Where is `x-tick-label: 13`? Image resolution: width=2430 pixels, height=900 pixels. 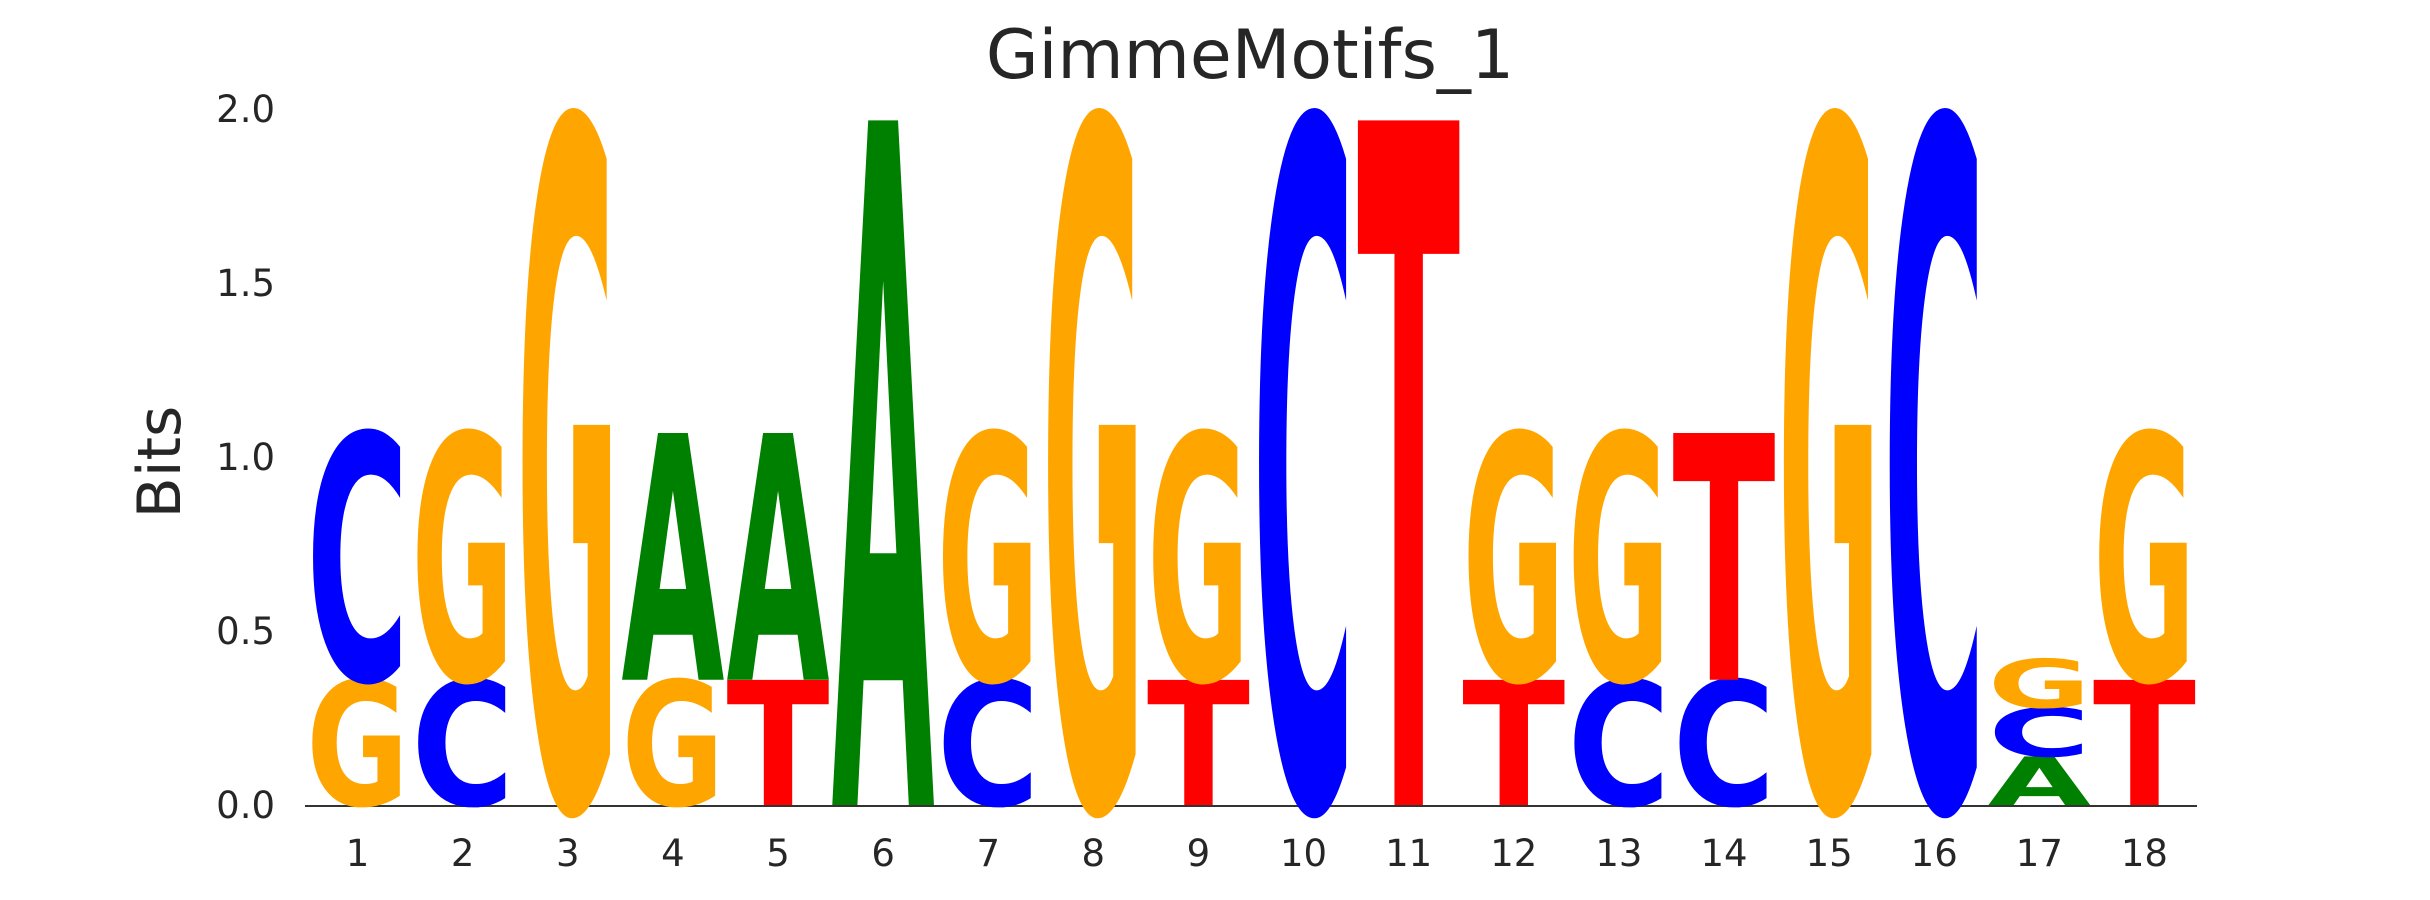
x-tick-label: 13 is located at coordinates (1618, 853).